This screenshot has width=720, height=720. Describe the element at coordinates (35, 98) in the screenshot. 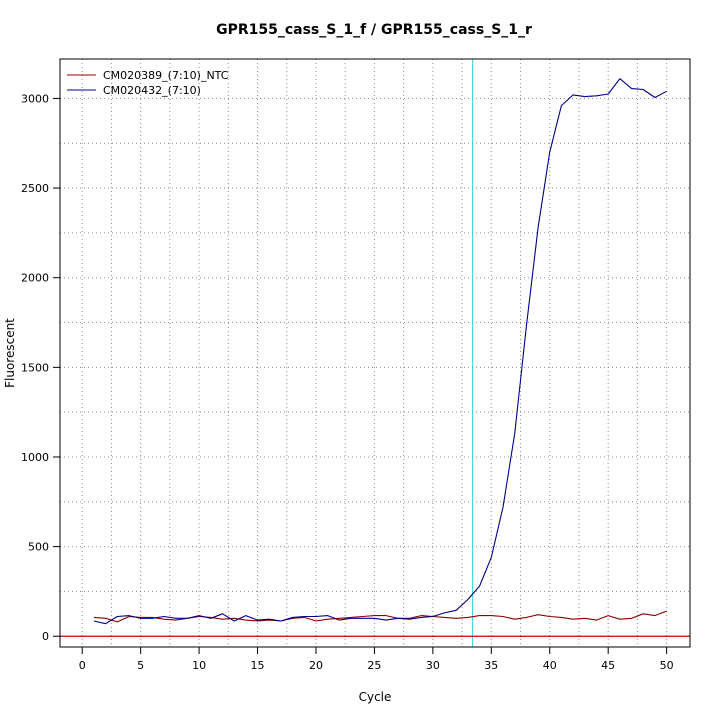

I see `y-tick-label: 3000` at that location.